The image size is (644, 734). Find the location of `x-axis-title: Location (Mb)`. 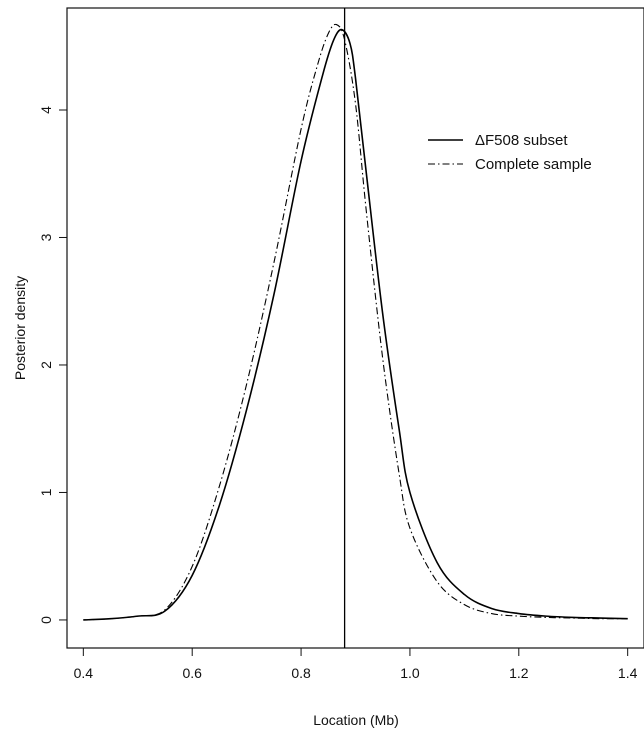

x-axis-title: Location (Mb) is located at coordinates (356, 720).